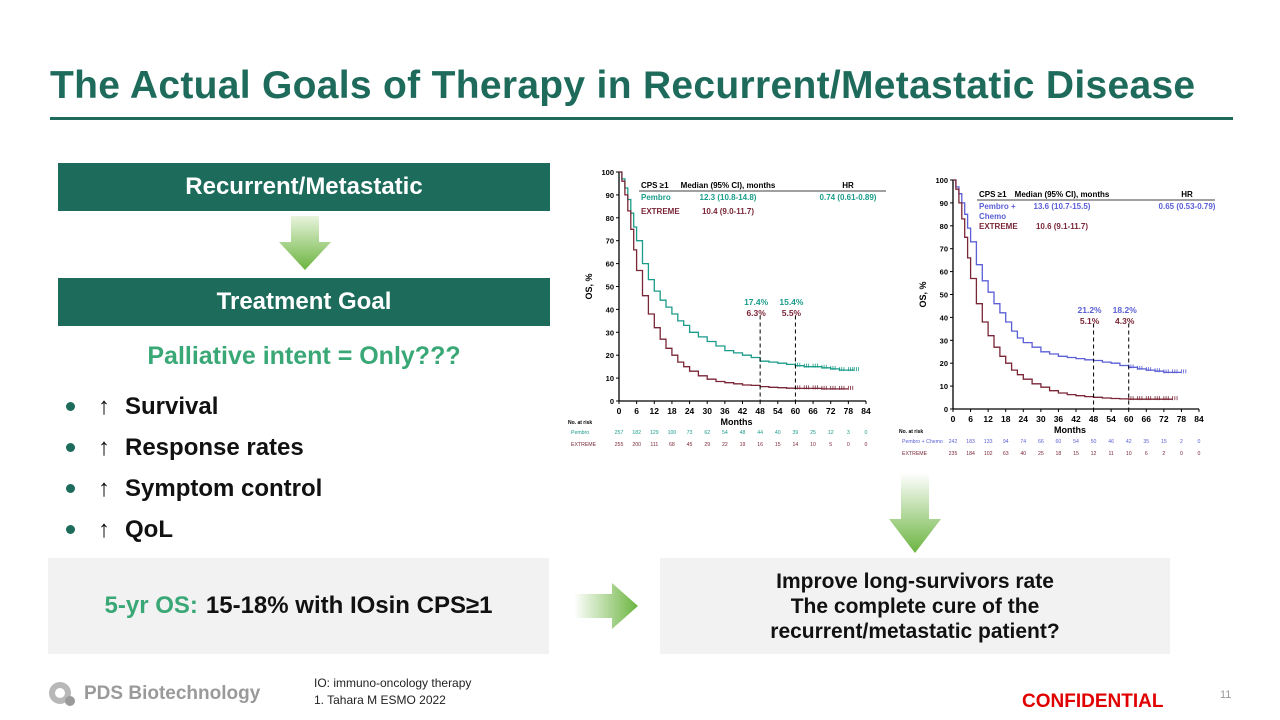 This screenshot has height=720, width=1280. I want to click on milestone-label-treatment: 17.4%, so click(756, 302).